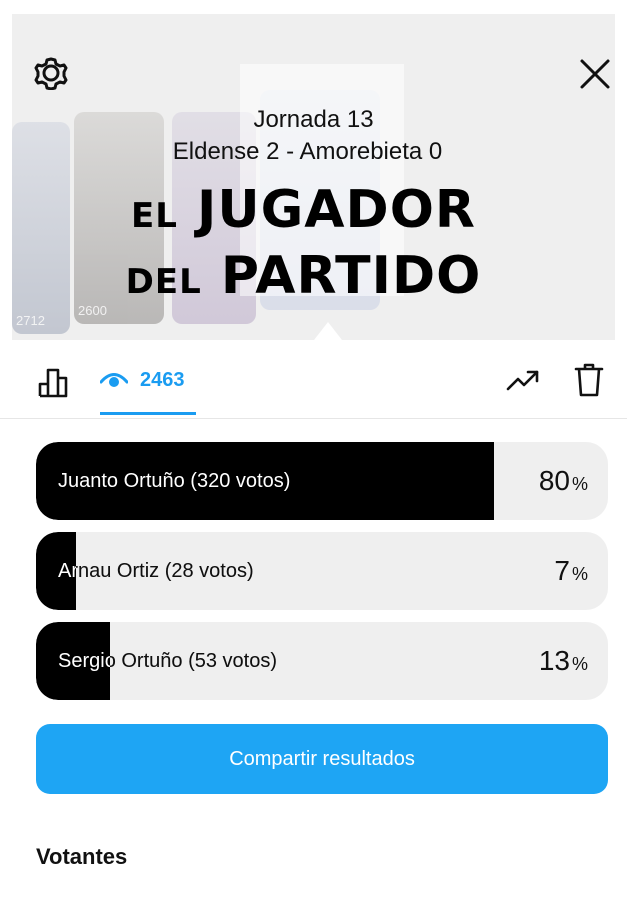 The height and width of the screenshot is (916, 627). What do you see at coordinates (307, 151) in the screenshot?
I see `match-score: Eldense 2 - Amorebieta 0` at bounding box center [307, 151].